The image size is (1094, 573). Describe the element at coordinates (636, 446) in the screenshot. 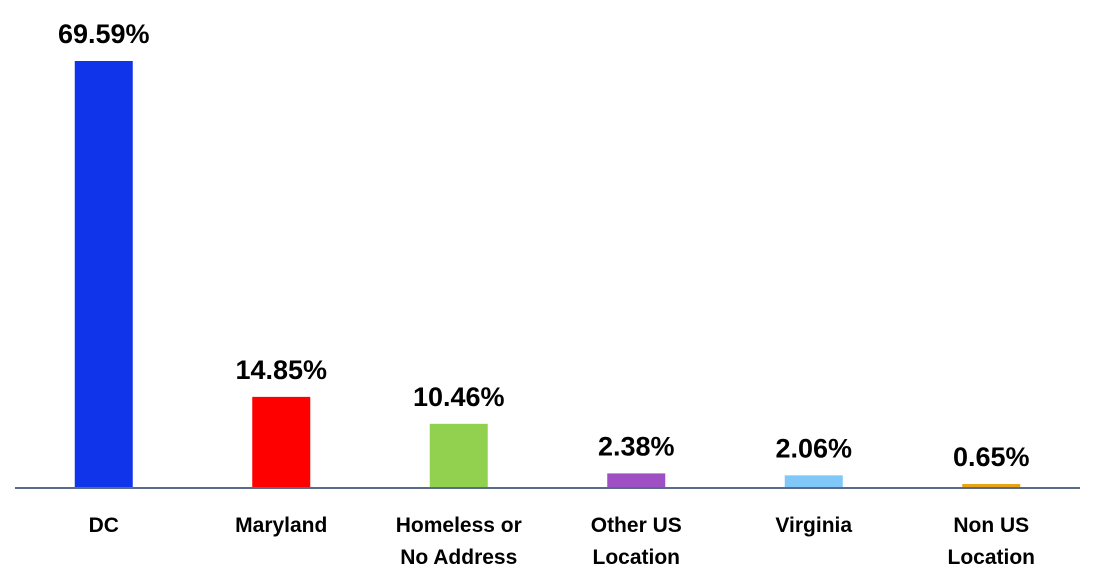

I see `value-label: 2.38%` at that location.